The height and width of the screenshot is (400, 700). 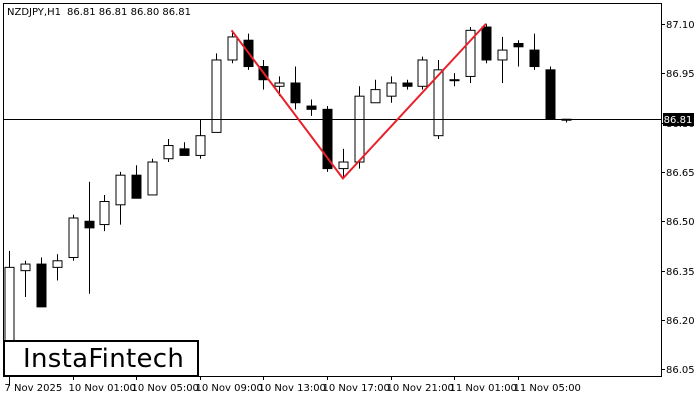 I want to click on x-tick-label: 10 Nov 17:00, so click(x=356, y=388).